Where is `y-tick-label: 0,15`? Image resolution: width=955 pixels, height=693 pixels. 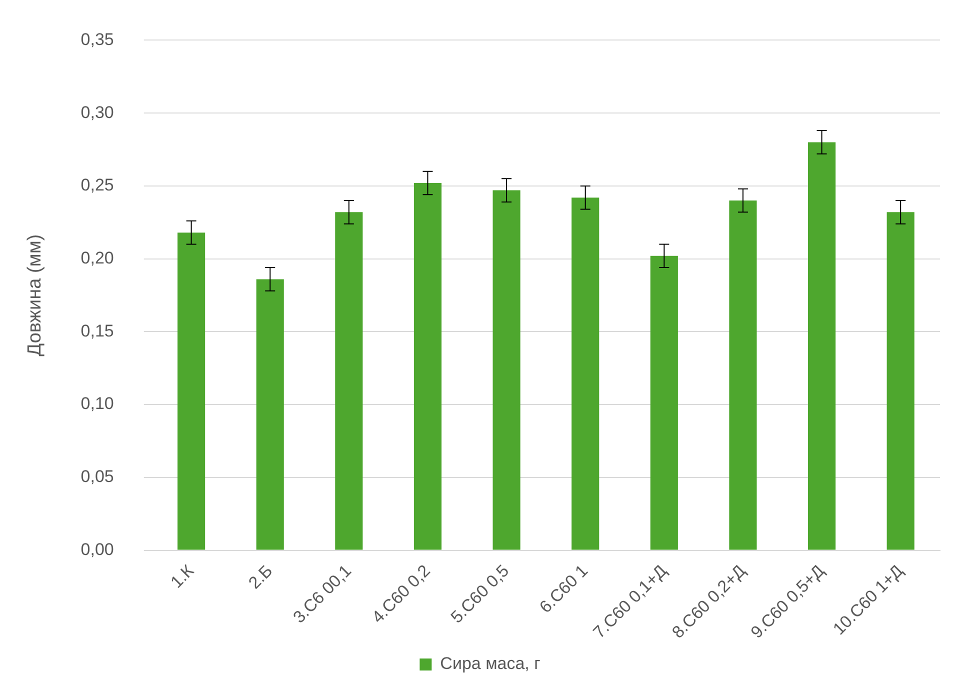
y-tick-label: 0,15 is located at coordinates (97, 330).